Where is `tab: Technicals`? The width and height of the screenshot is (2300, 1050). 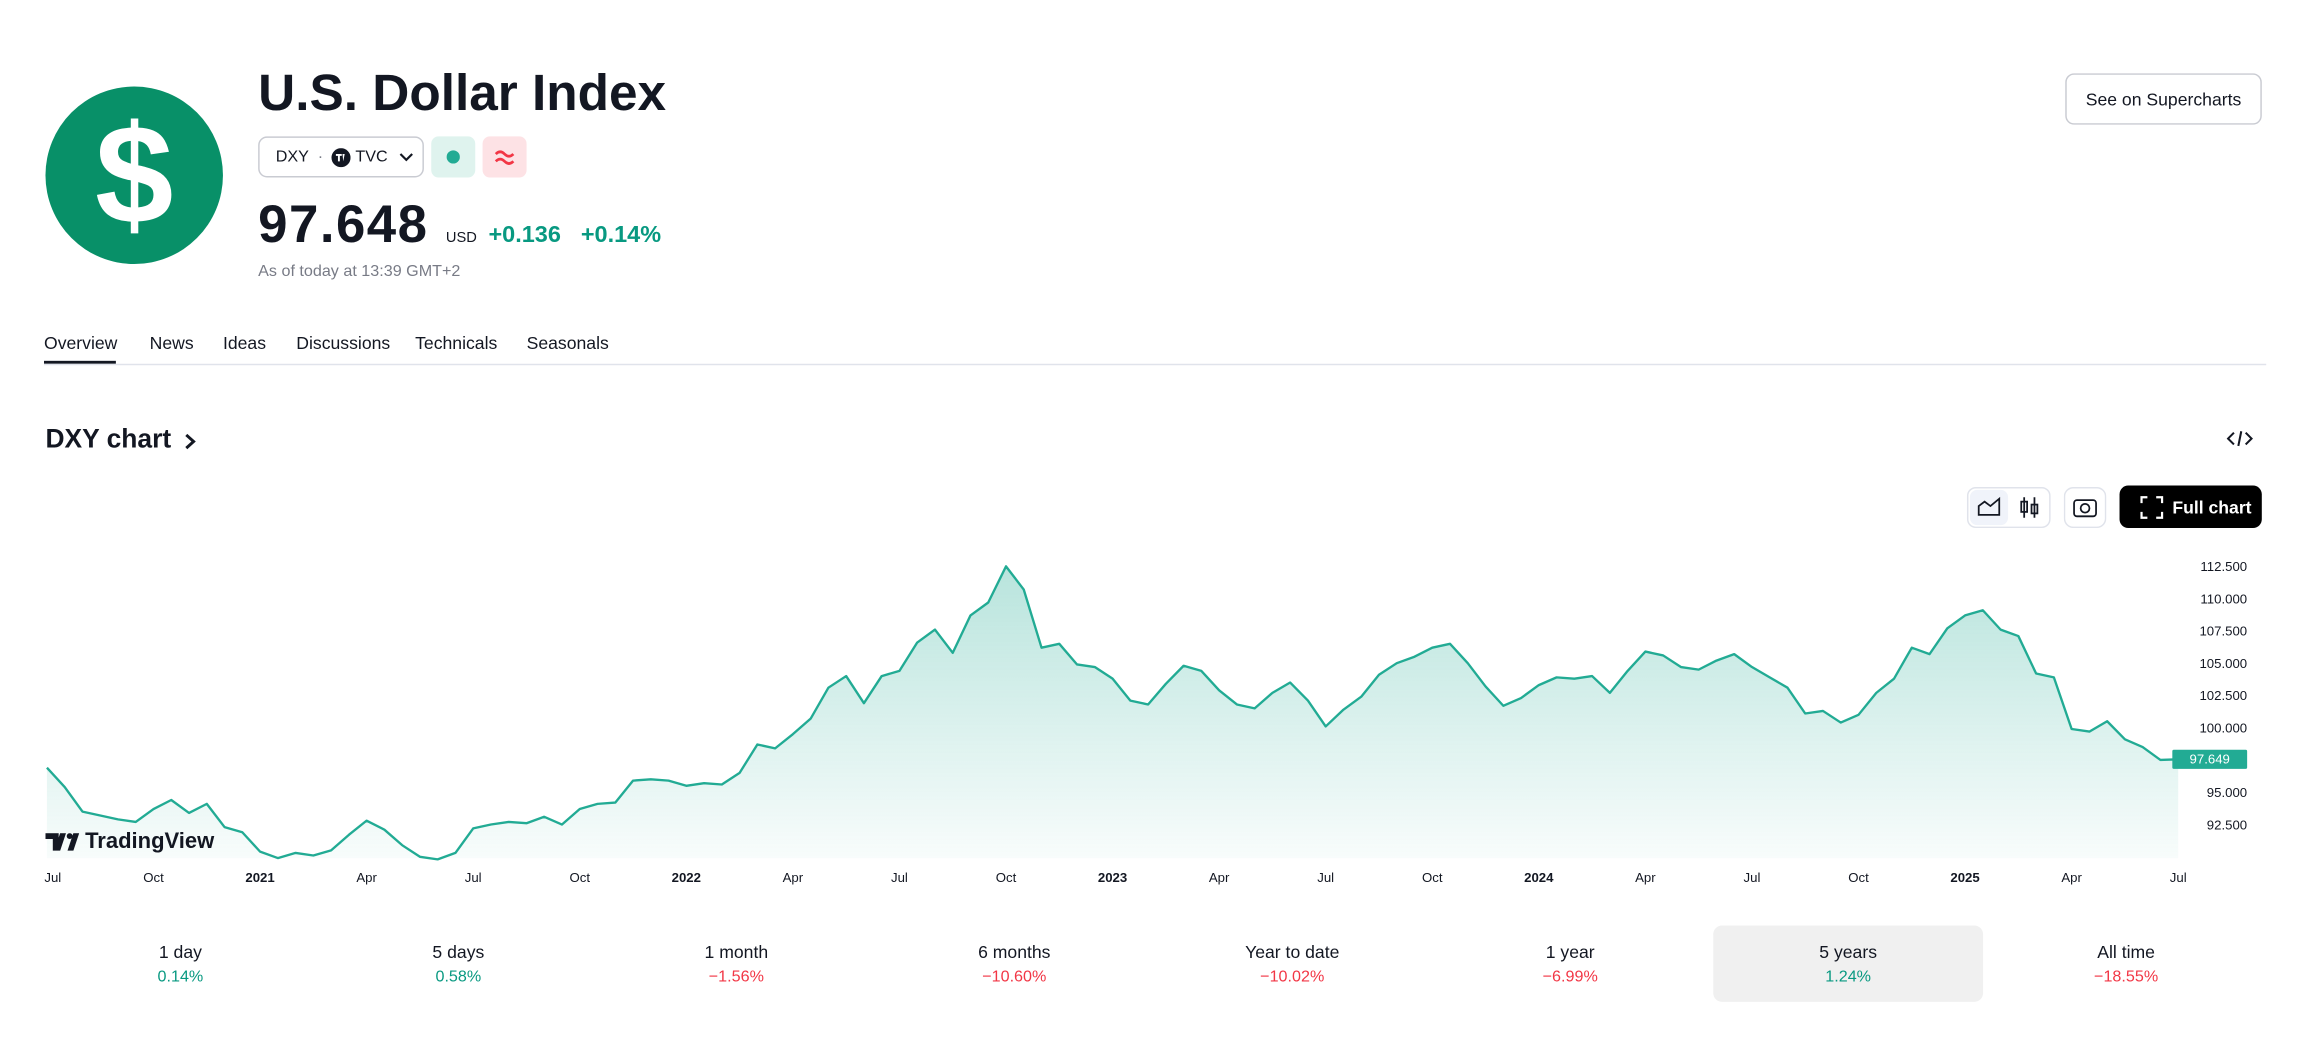
tab: Technicals is located at coordinates (456, 343).